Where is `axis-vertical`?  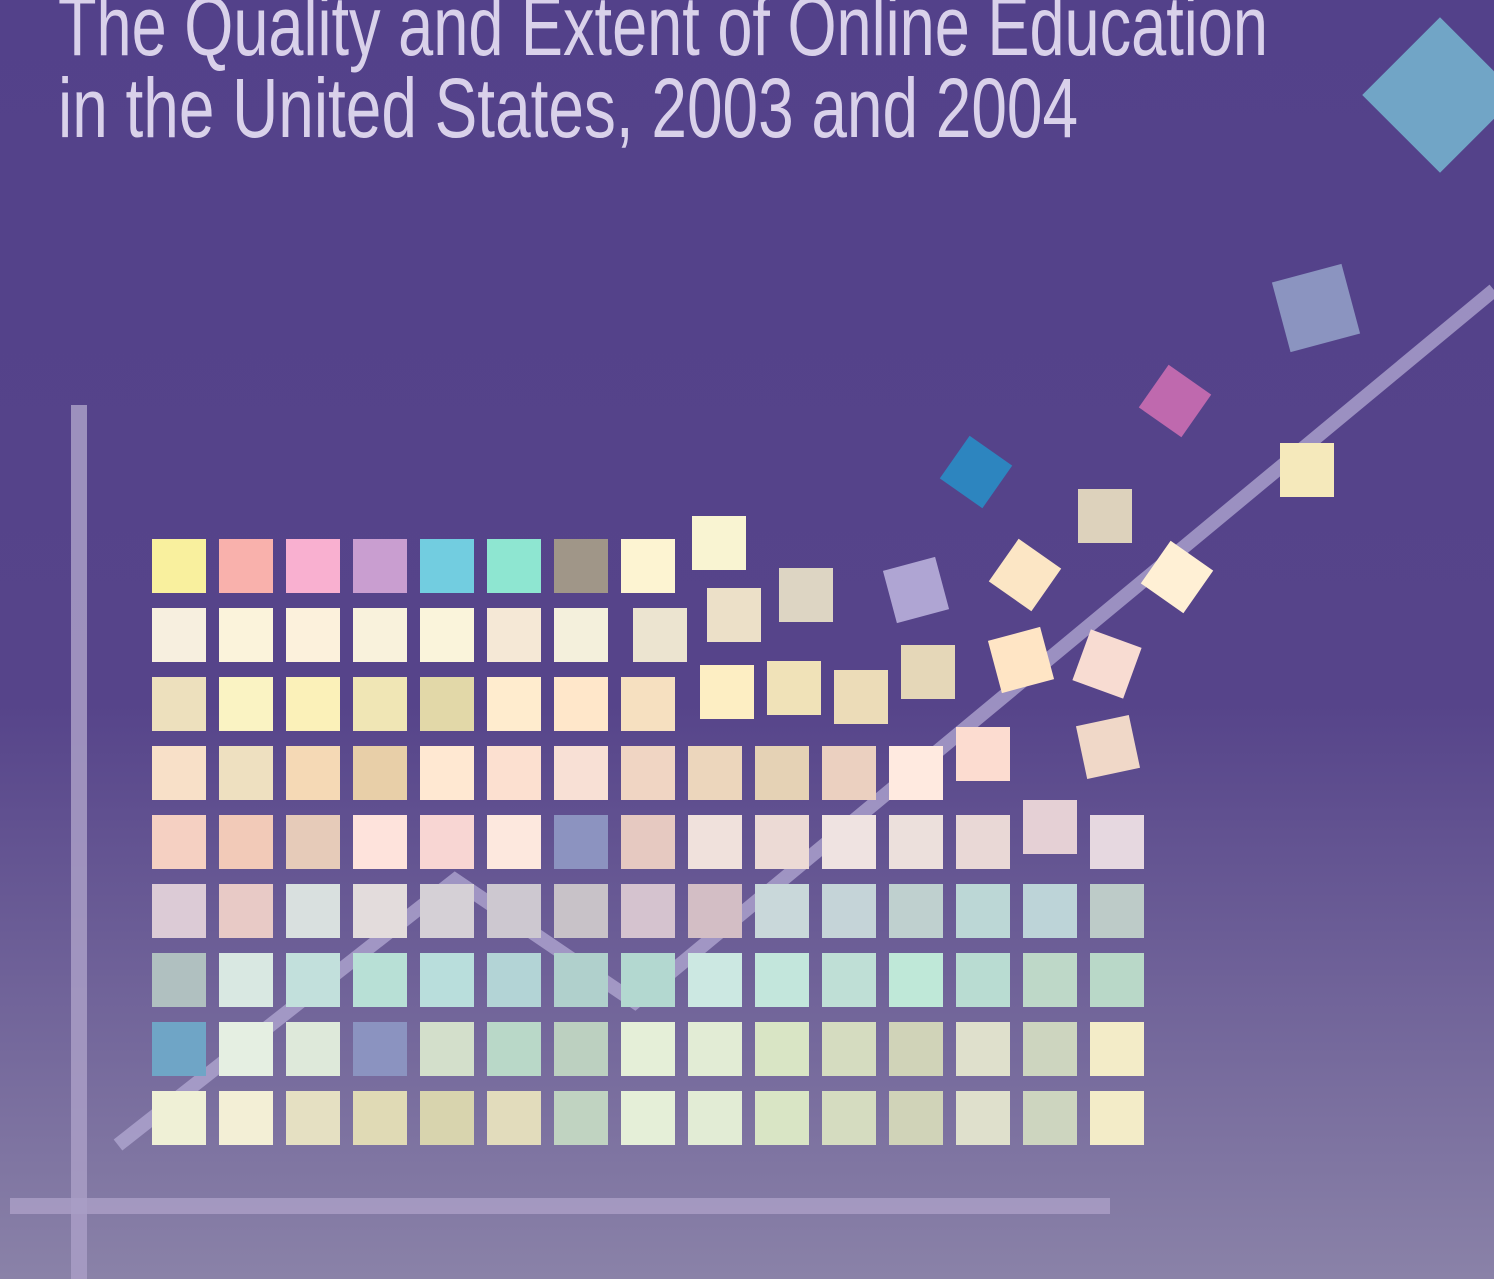
axis-vertical is located at coordinates (79, 842).